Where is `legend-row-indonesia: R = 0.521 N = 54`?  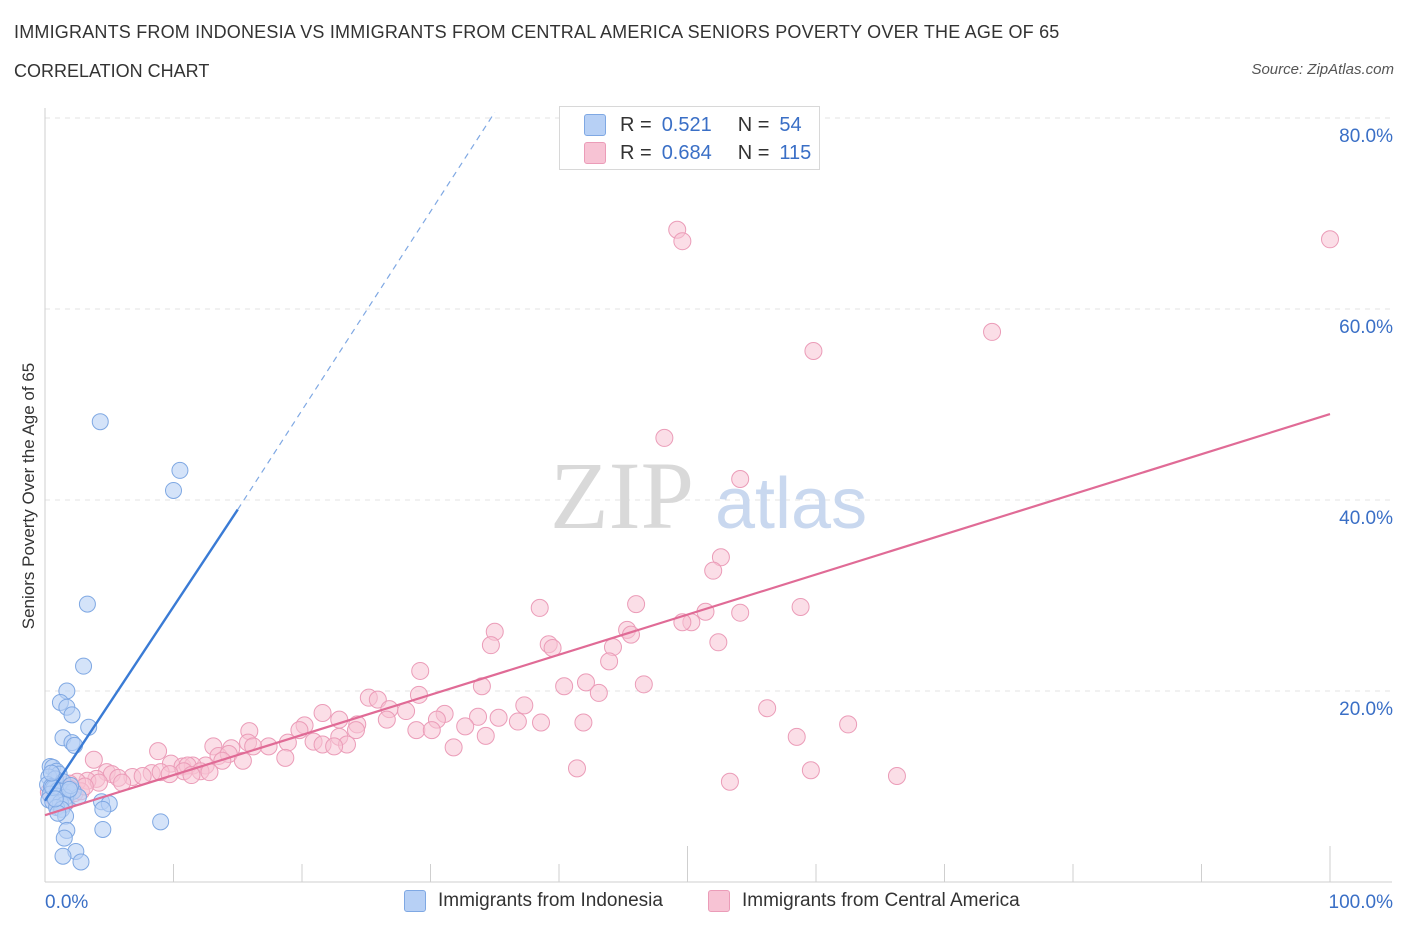 legend-row-indonesia: R = 0.521 N = 54 is located at coordinates (693, 125).